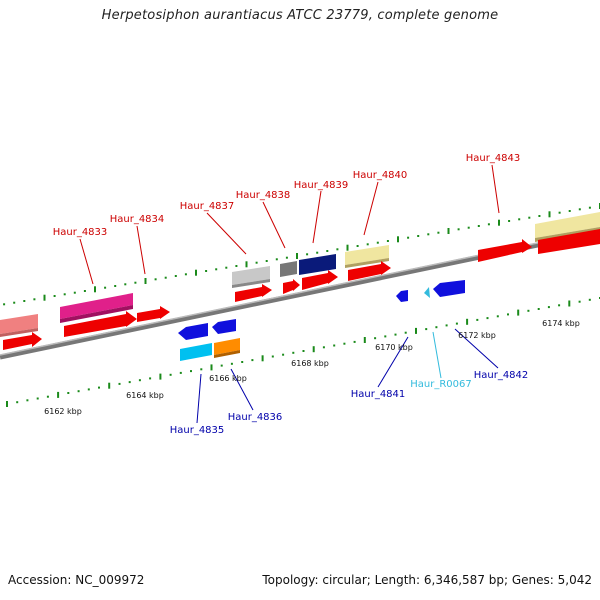  I want to click on scale-label-6166: 6166 kbp, so click(228, 378).